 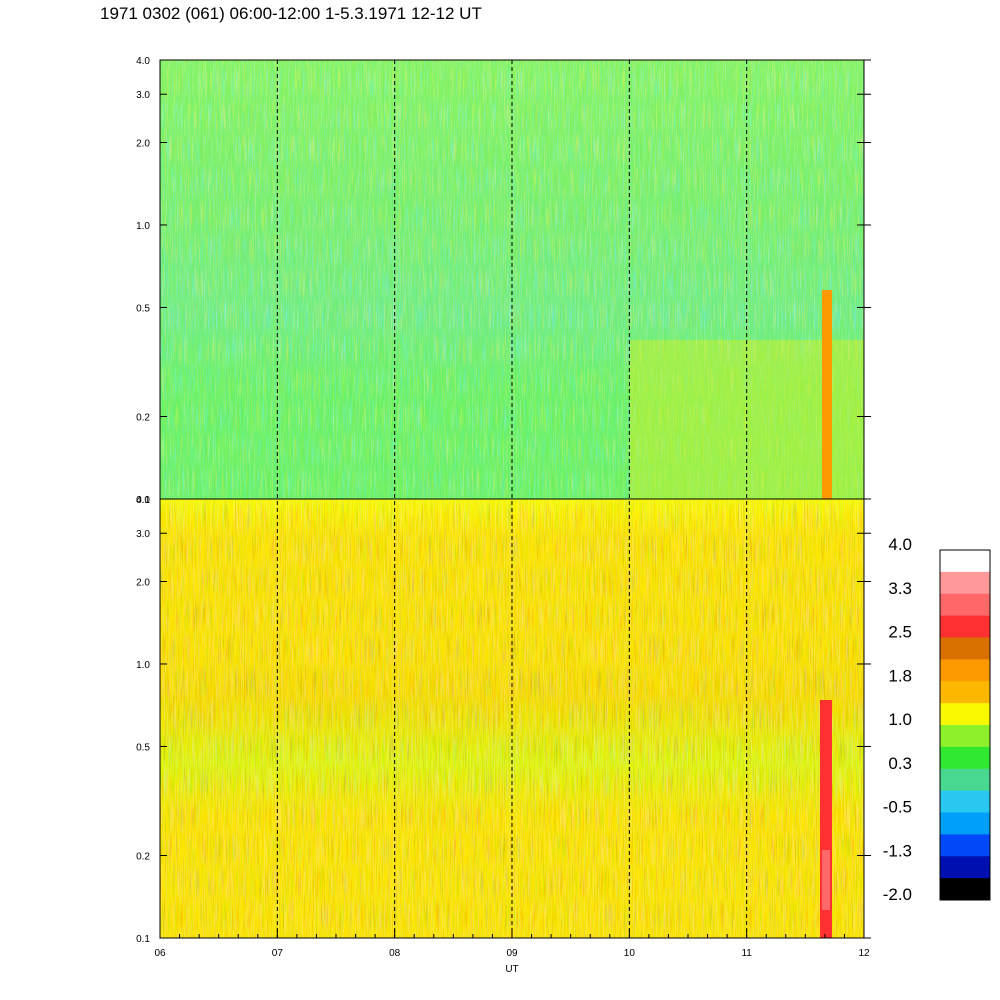 What do you see at coordinates (937, 719) in the screenshot?
I see `colorbar: 4.0 3.3 2.5 1.8 1.0 0.3 -0.5 -1.3 -2.0` at bounding box center [937, 719].